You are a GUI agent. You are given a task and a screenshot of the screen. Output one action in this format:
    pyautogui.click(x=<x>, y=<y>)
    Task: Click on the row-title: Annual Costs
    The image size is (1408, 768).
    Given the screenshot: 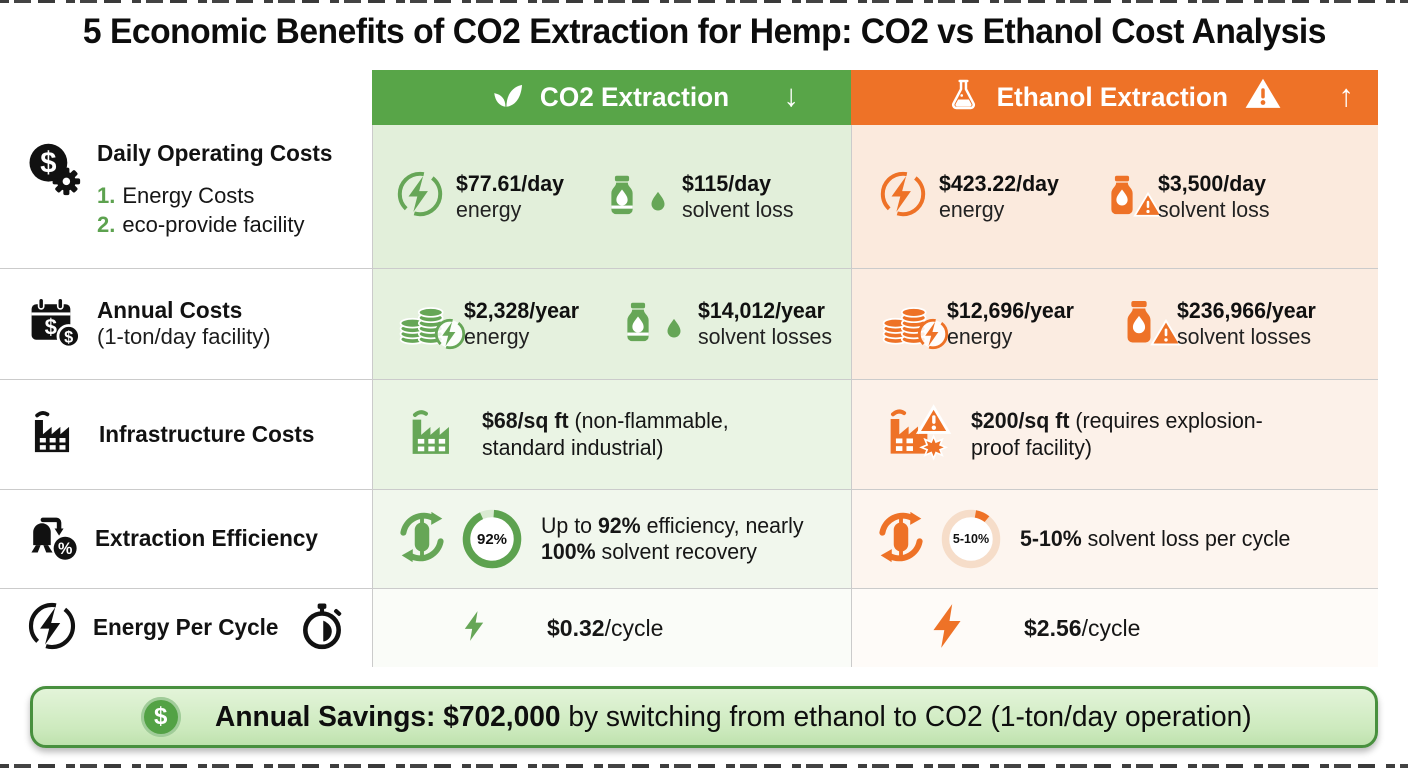 What is the action you would take?
    pyautogui.click(x=170, y=310)
    